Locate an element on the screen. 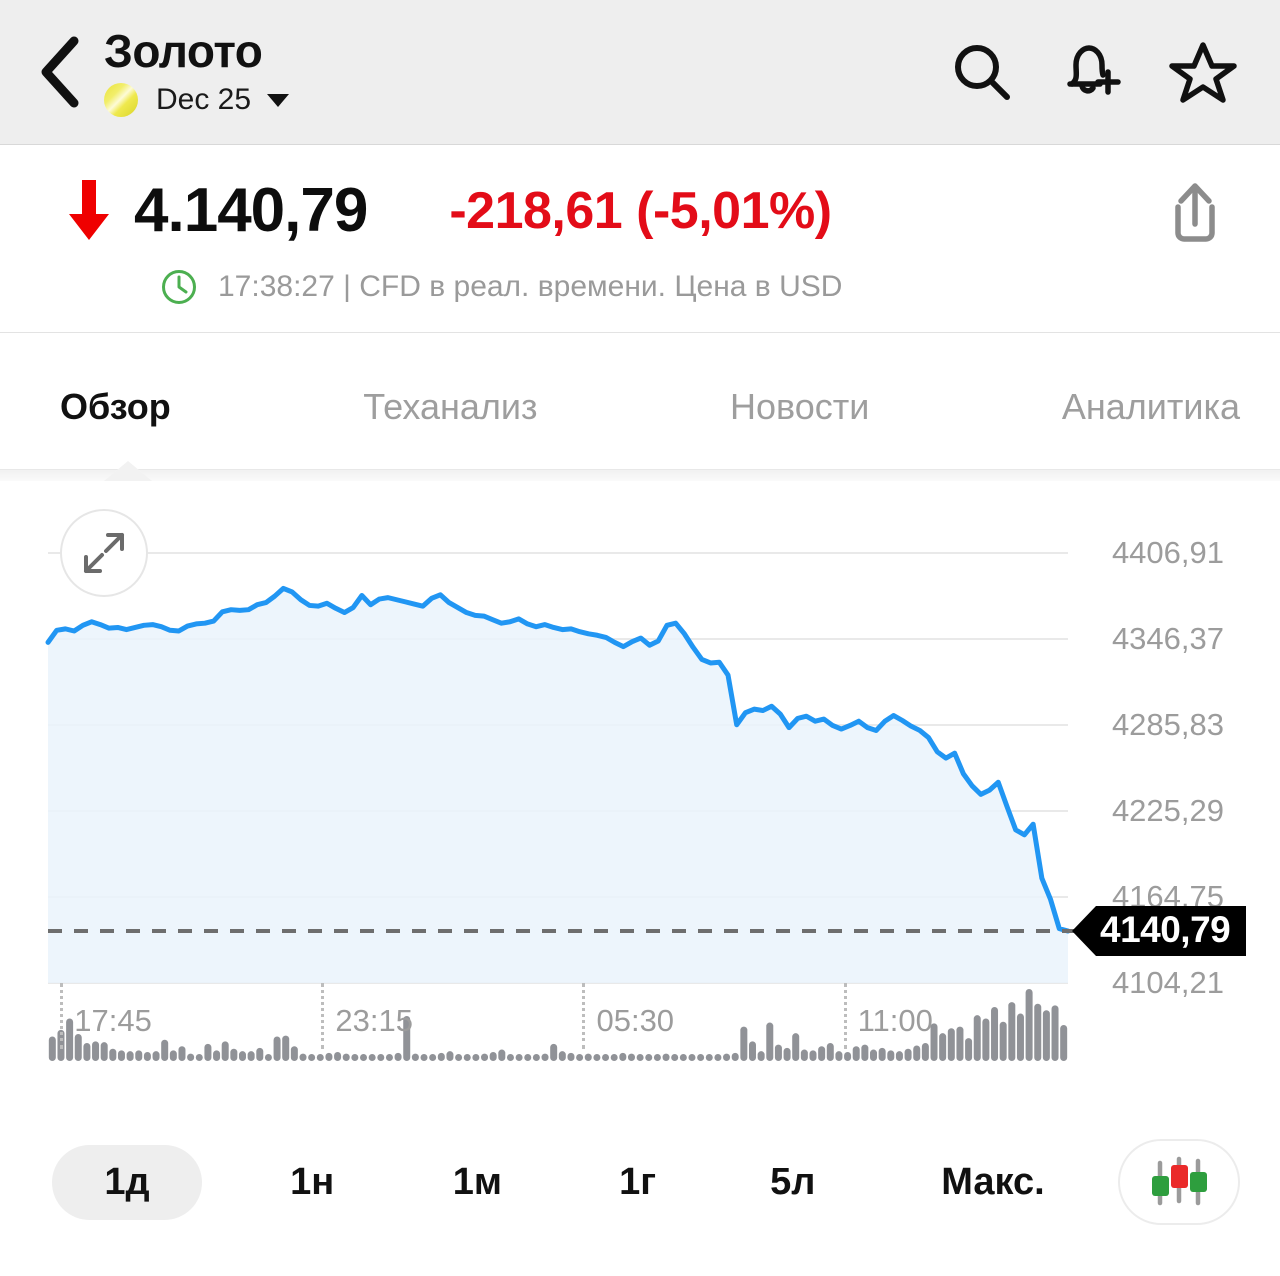 Image resolution: width=1280 pixels, height=1276 pixels. instrument-title-block: Золото Dec 25 is located at coordinates (197, 71).